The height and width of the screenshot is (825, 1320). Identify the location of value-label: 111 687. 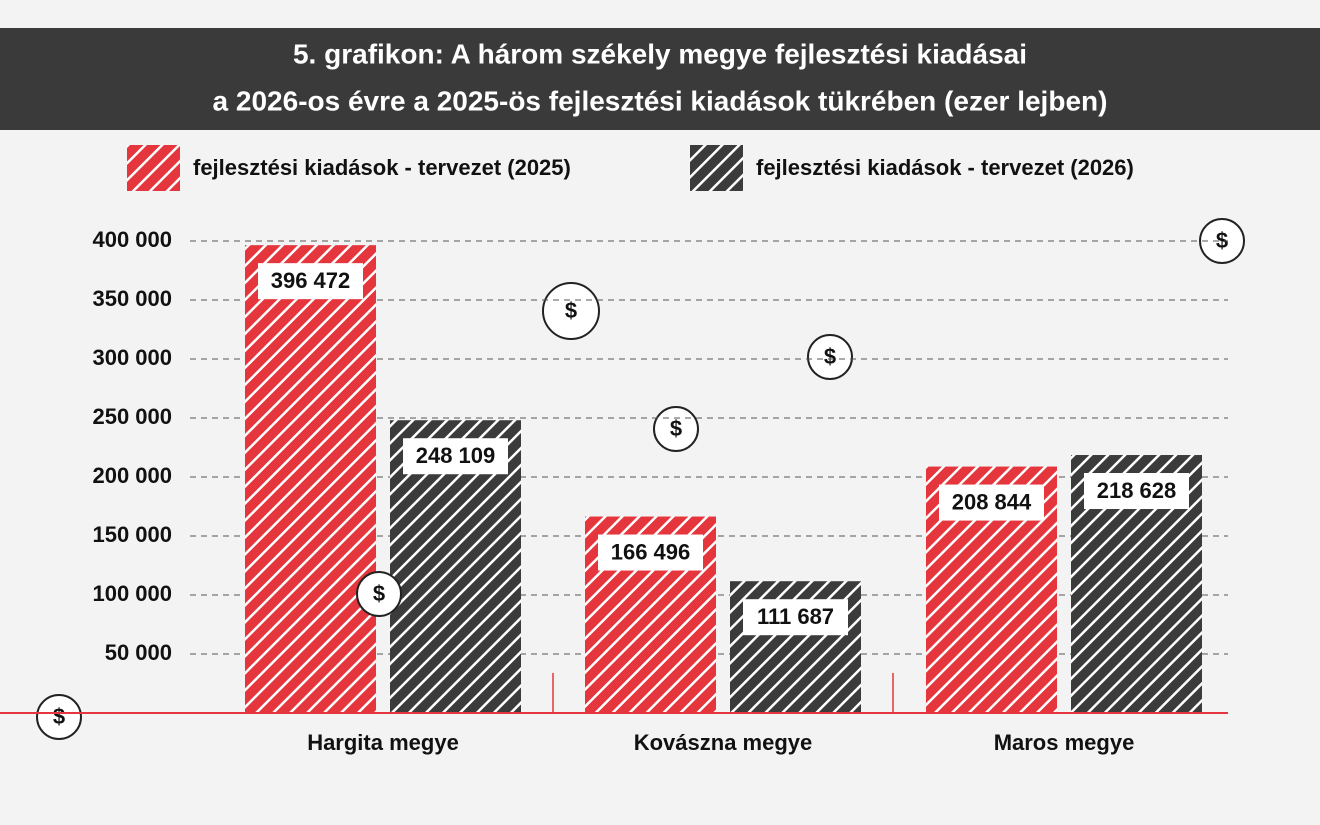
(795, 616).